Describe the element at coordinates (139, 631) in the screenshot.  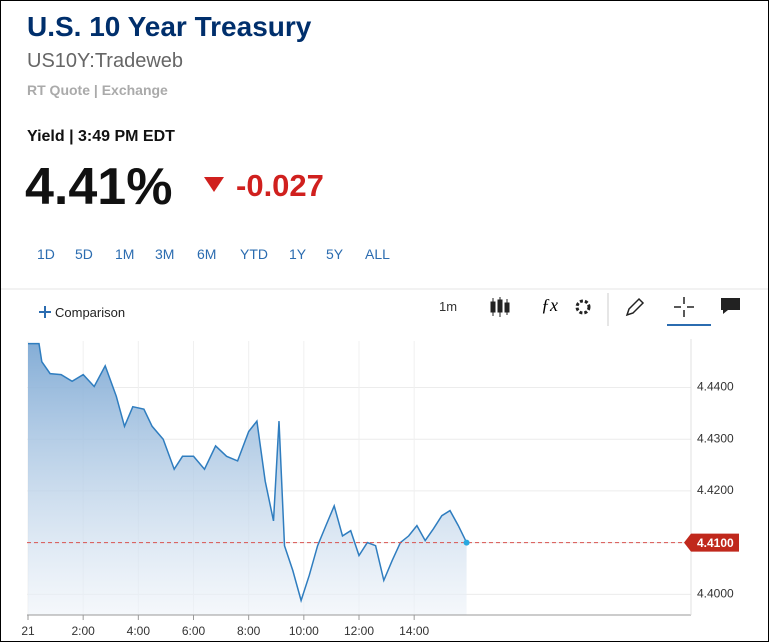
I see `x-tick-label: 4:00` at that location.